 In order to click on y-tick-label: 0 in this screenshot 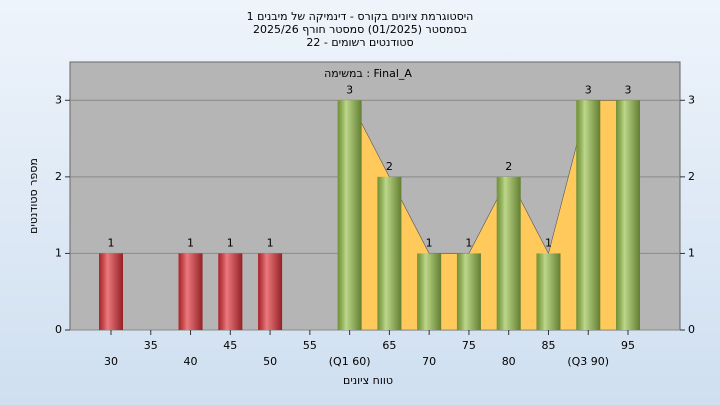, I will do `click(58, 329)`.